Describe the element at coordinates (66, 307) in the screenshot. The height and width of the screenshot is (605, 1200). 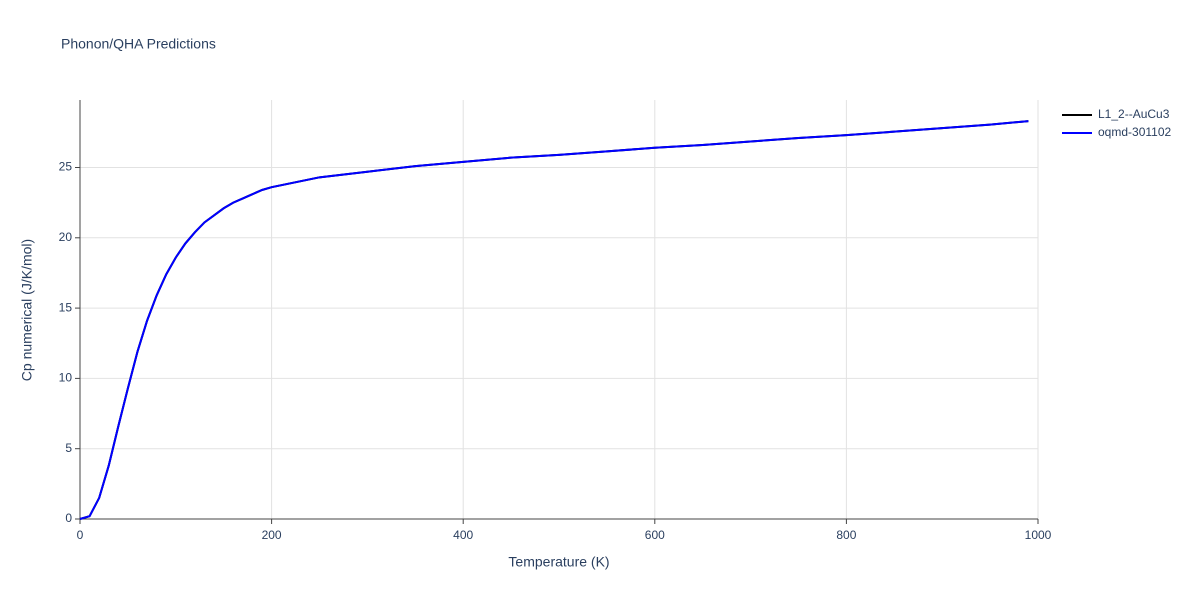
I see `y-tick-label: 15` at that location.